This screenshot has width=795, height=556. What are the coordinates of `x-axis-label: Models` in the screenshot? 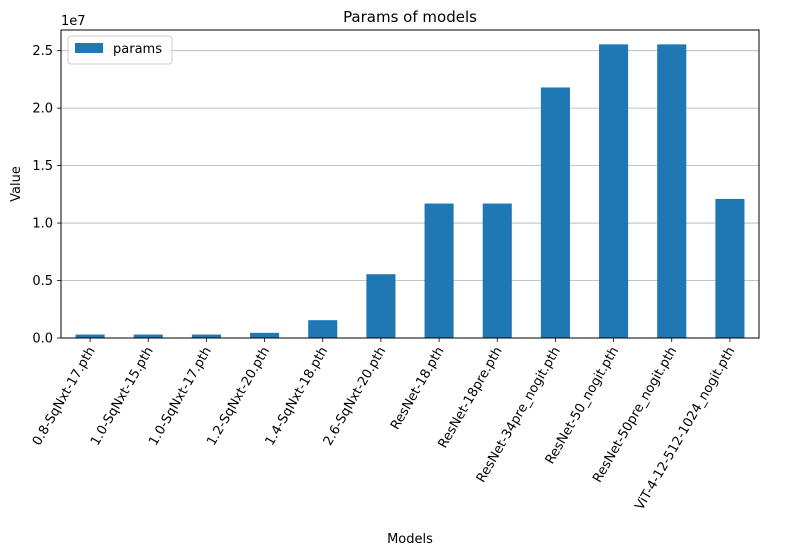 It's located at (410, 539).